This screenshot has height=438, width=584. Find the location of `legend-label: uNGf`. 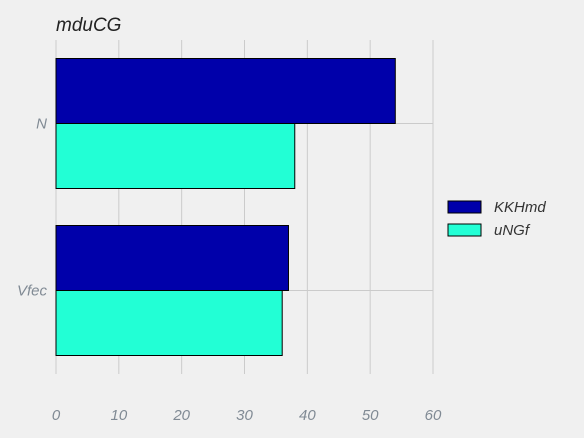

legend-label: uNGf is located at coordinates (512, 230).